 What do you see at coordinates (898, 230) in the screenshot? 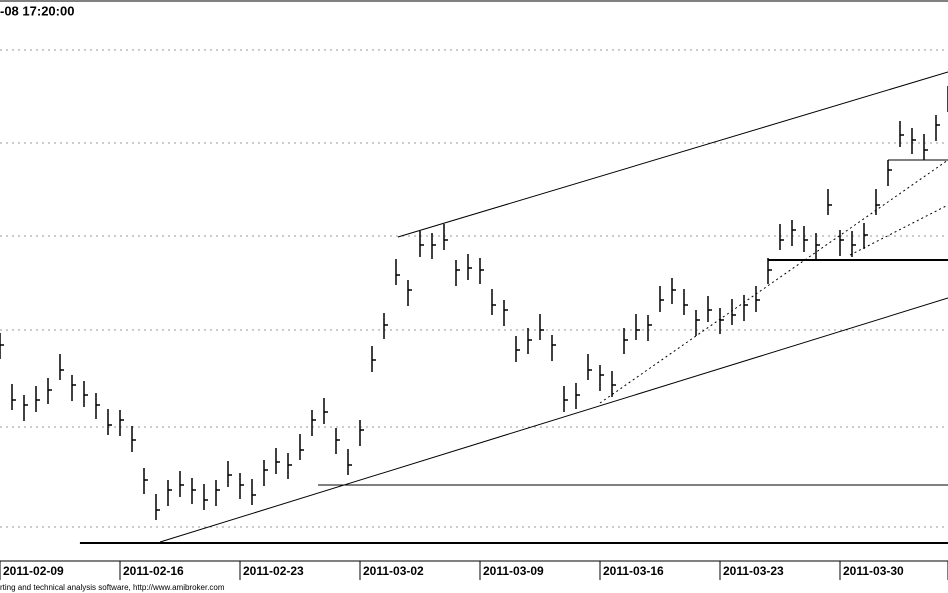
I see `trend-line` at bounding box center [898, 230].